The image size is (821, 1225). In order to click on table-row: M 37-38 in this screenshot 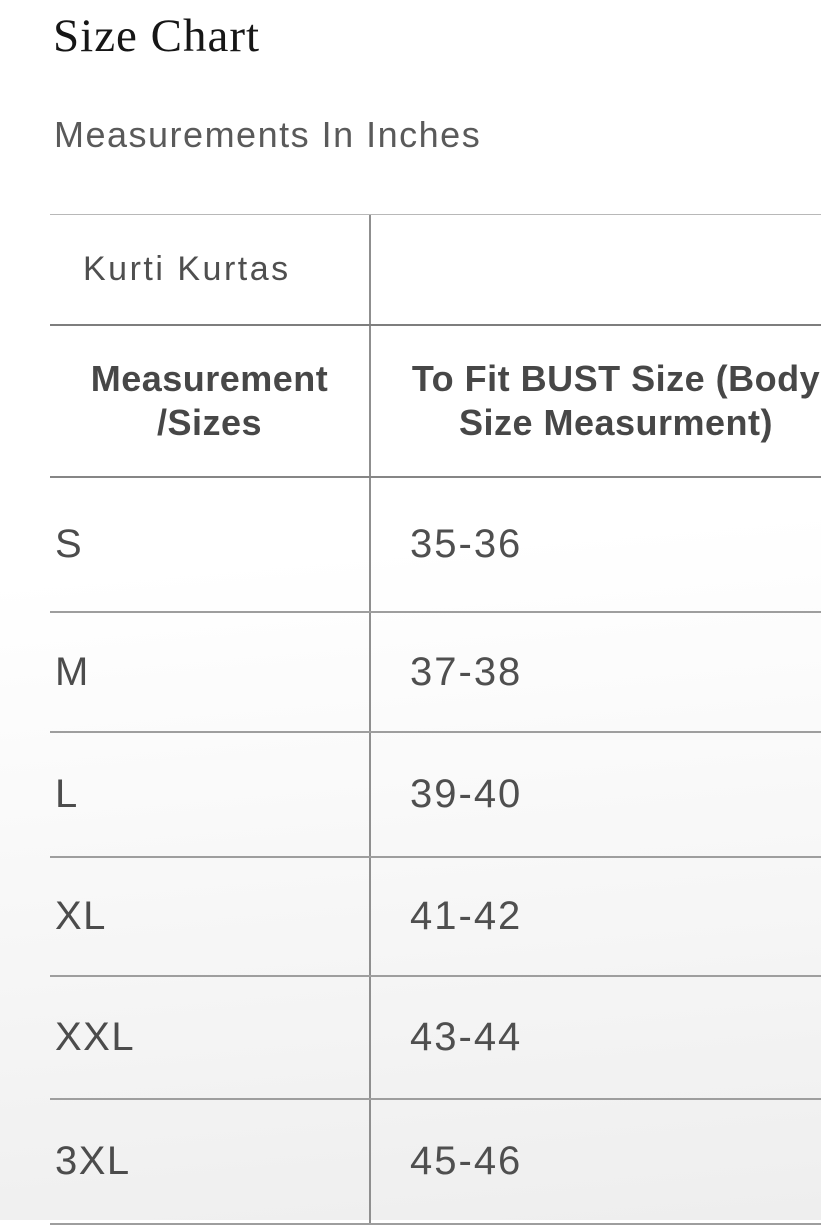, I will do `click(435, 673)`.